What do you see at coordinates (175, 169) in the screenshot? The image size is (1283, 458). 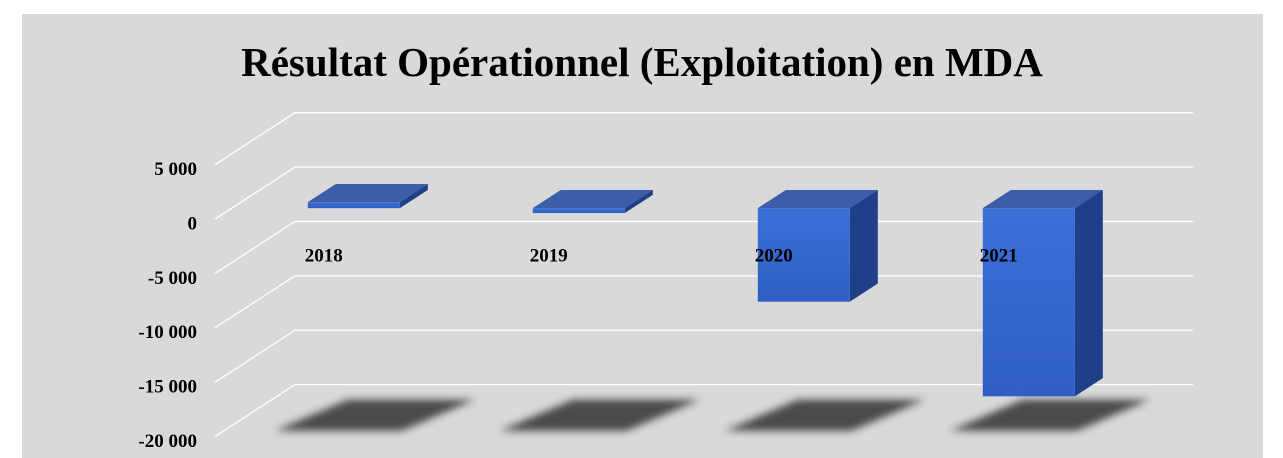 I see `y-tick-label: 5 000` at bounding box center [175, 169].